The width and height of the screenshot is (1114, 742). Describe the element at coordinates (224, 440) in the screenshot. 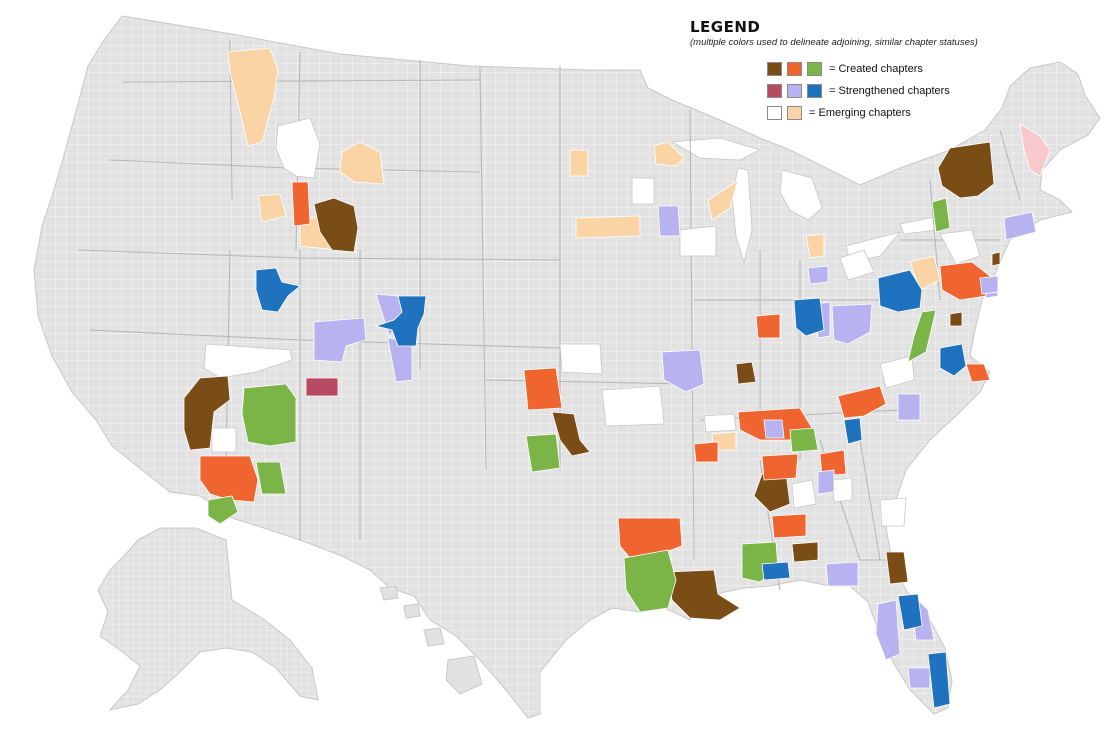

I see `region-arizona-emerging-white` at that location.